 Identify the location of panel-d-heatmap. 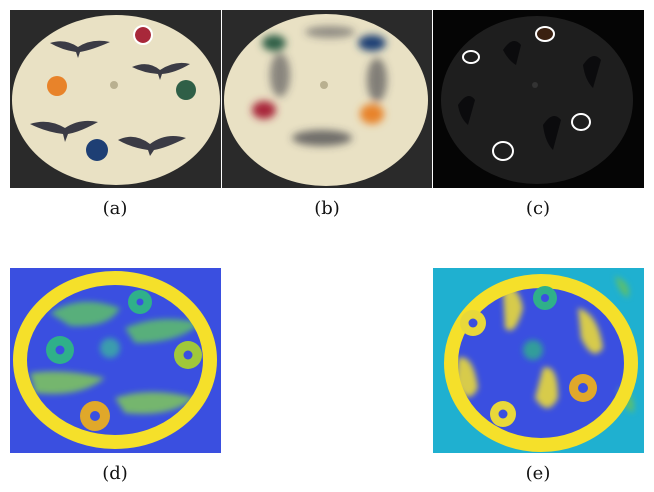
(115, 360).